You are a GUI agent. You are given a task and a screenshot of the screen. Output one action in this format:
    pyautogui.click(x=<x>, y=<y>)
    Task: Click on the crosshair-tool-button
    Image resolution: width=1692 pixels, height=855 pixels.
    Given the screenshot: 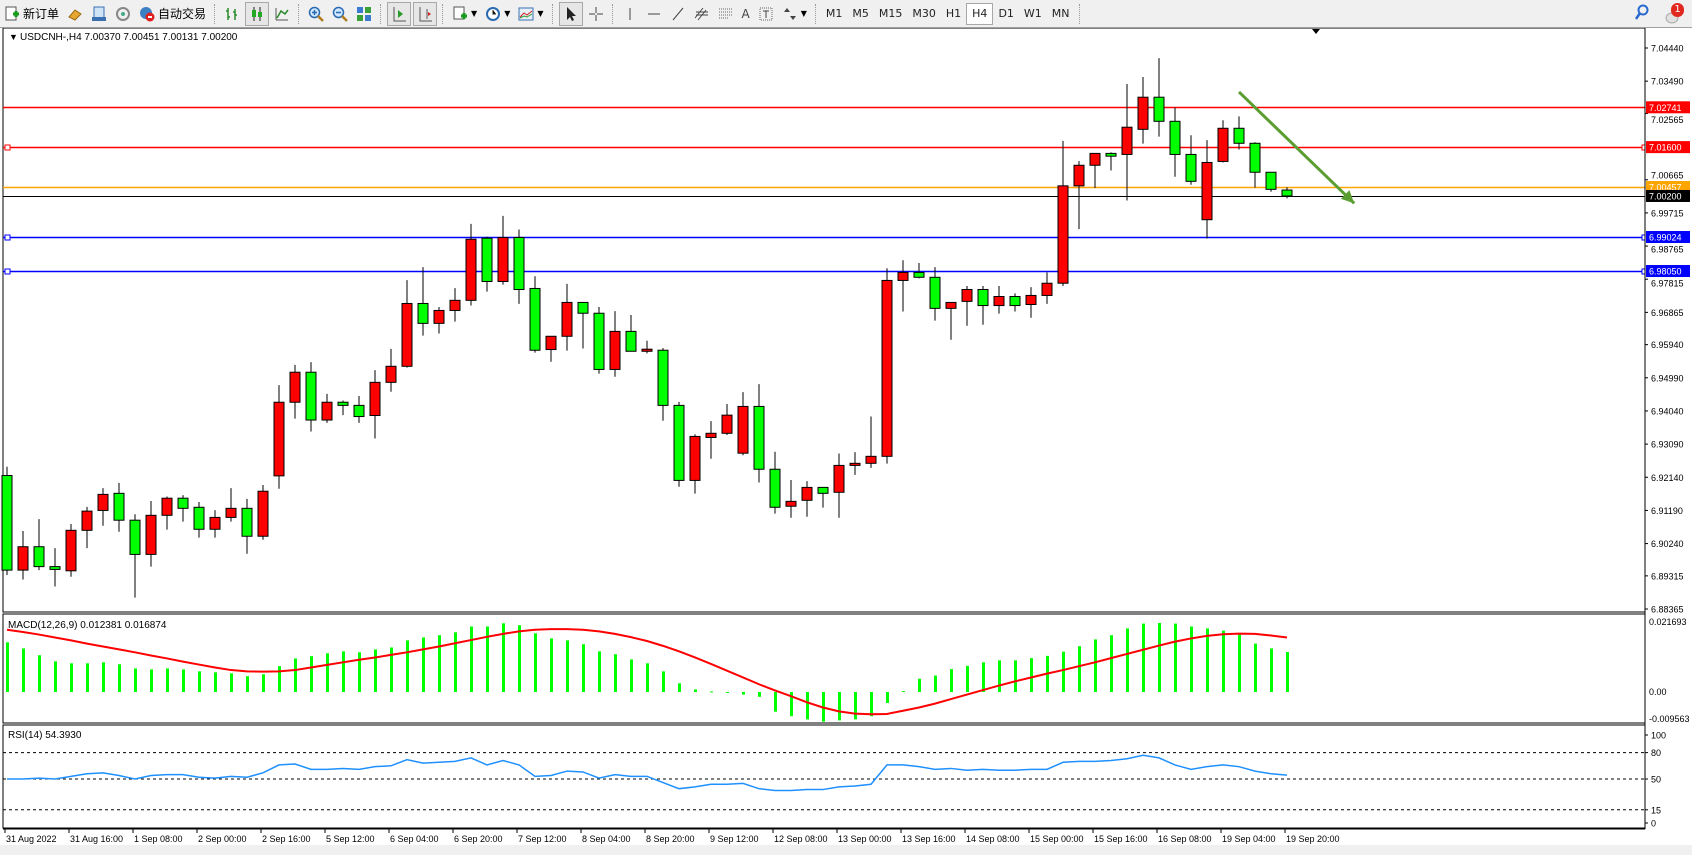 What is the action you would take?
    pyautogui.click(x=596, y=14)
    